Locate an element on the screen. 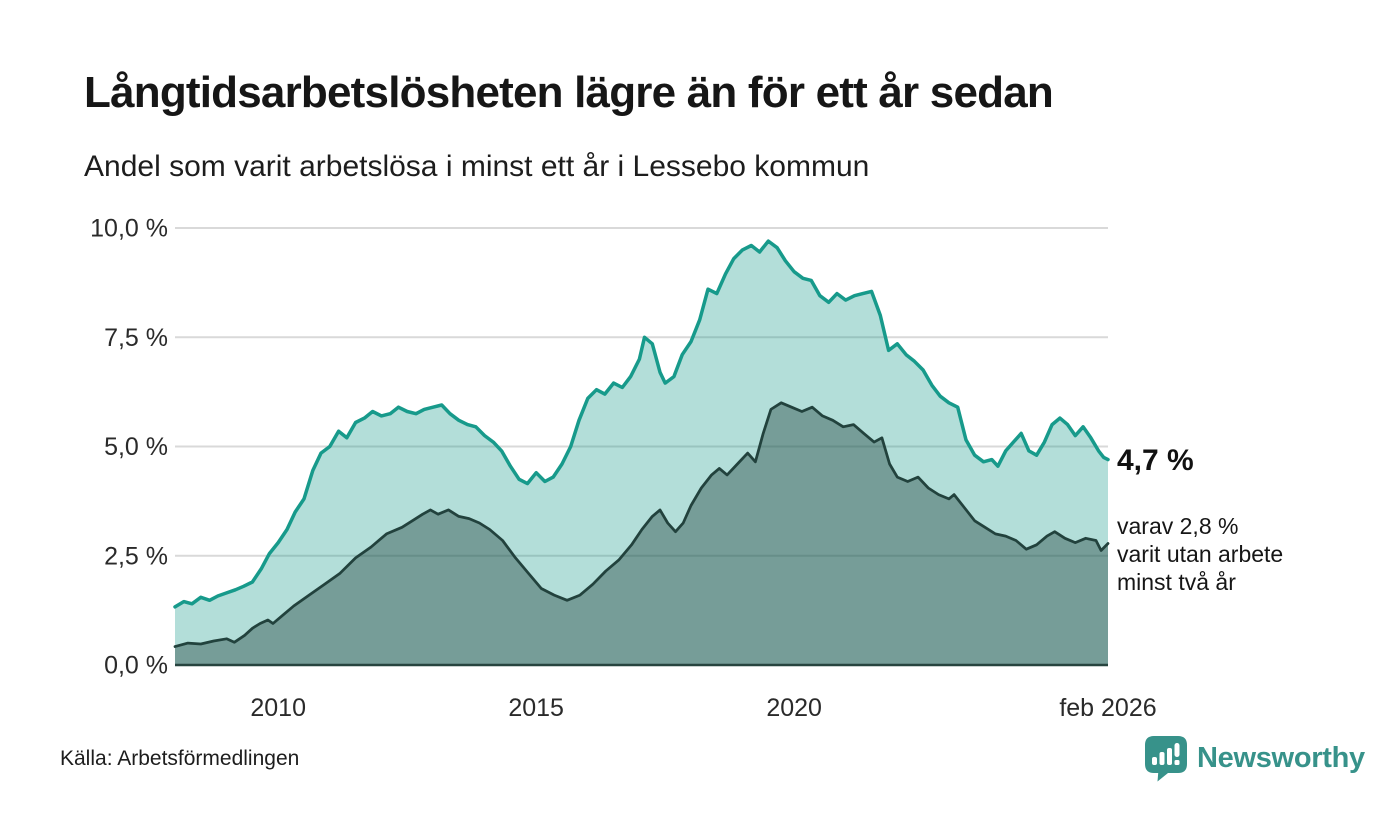  annotation-detail-line: varav 2,8 % is located at coordinates (1178, 526).